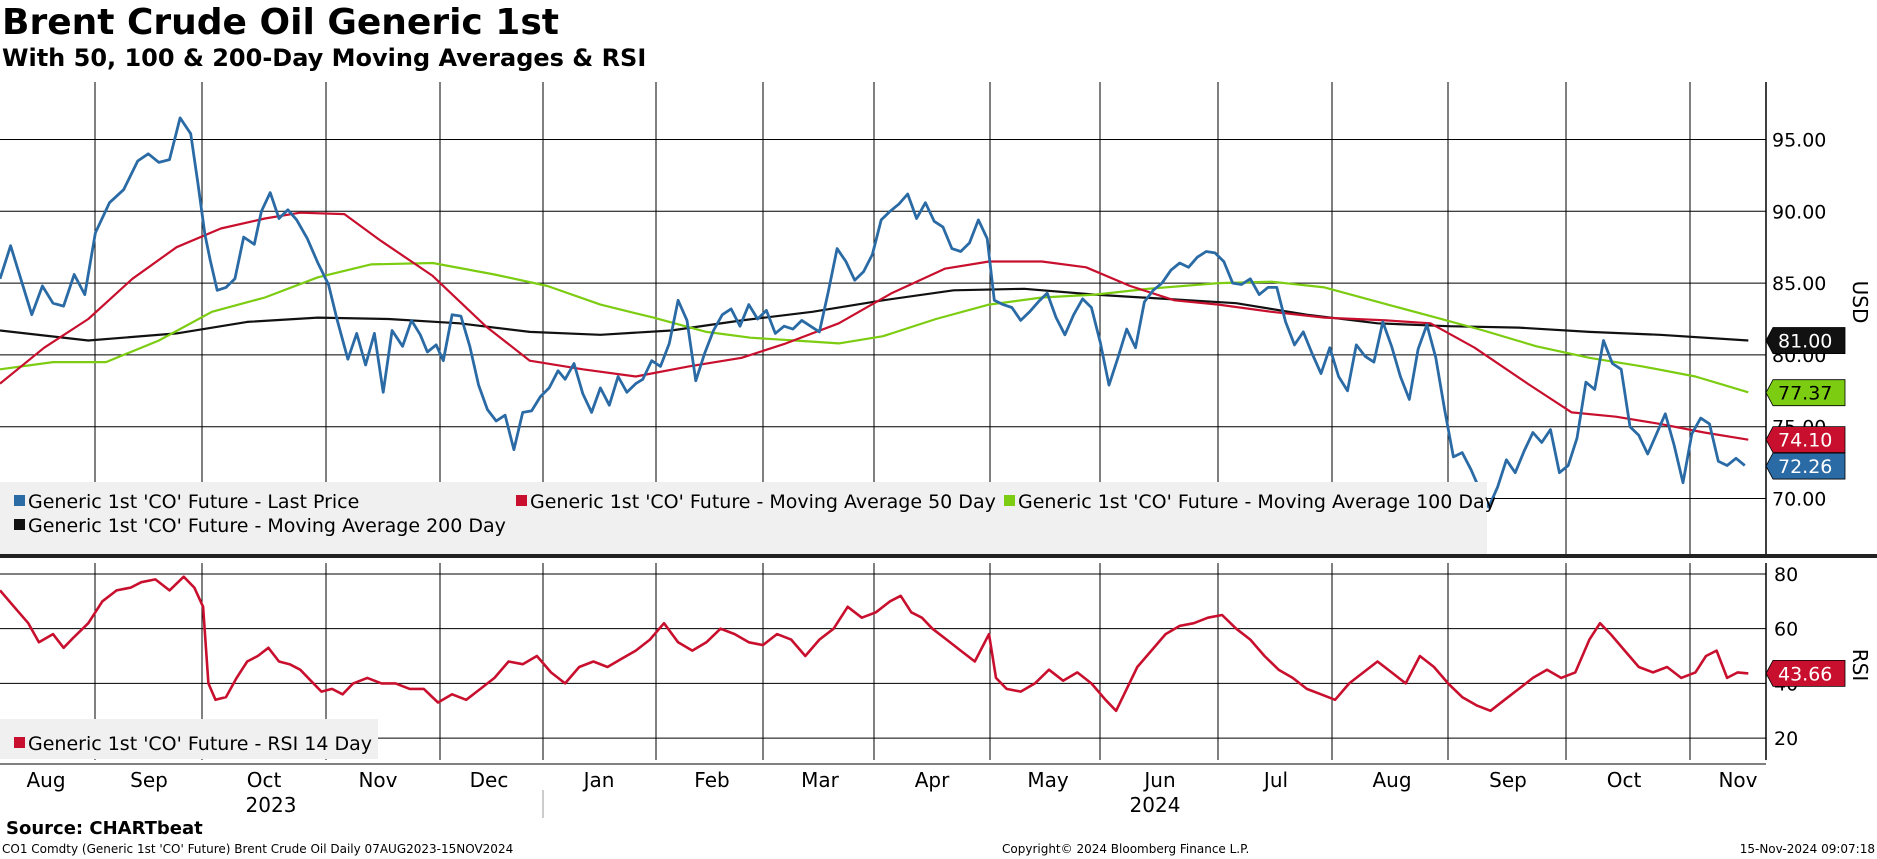 The height and width of the screenshot is (859, 1877). Describe the element at coordinates (104, 828) in the screenshot. I see `source-label: Source: CHARTbeat` at that location.